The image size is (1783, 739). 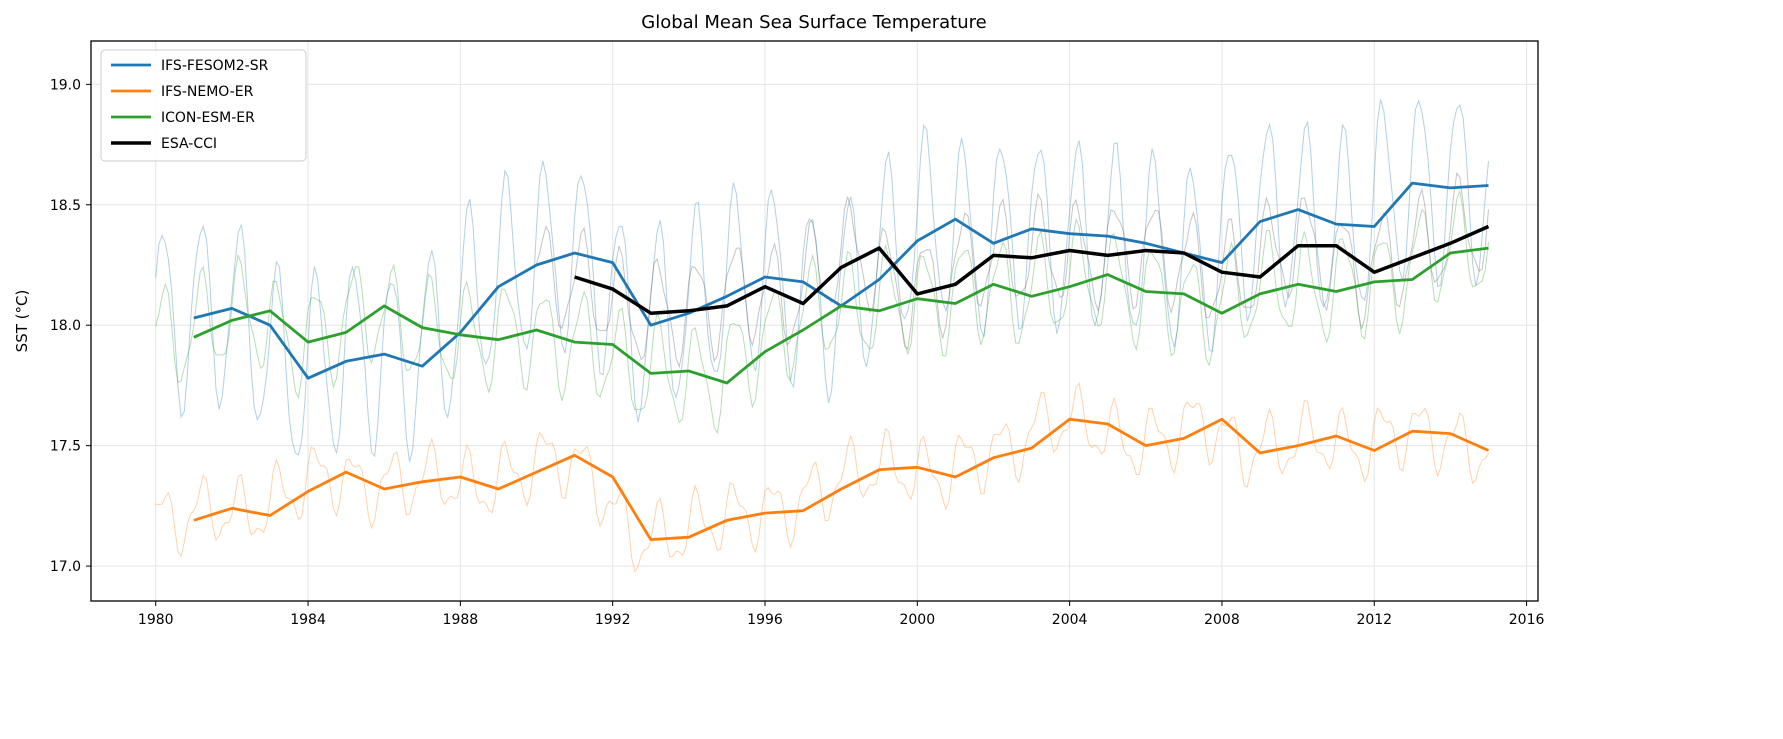 What do you see at coordinates (189, 144) in the screenshot?
I see `legend-label: ESA-CCI` at bounding box center [189, 144].